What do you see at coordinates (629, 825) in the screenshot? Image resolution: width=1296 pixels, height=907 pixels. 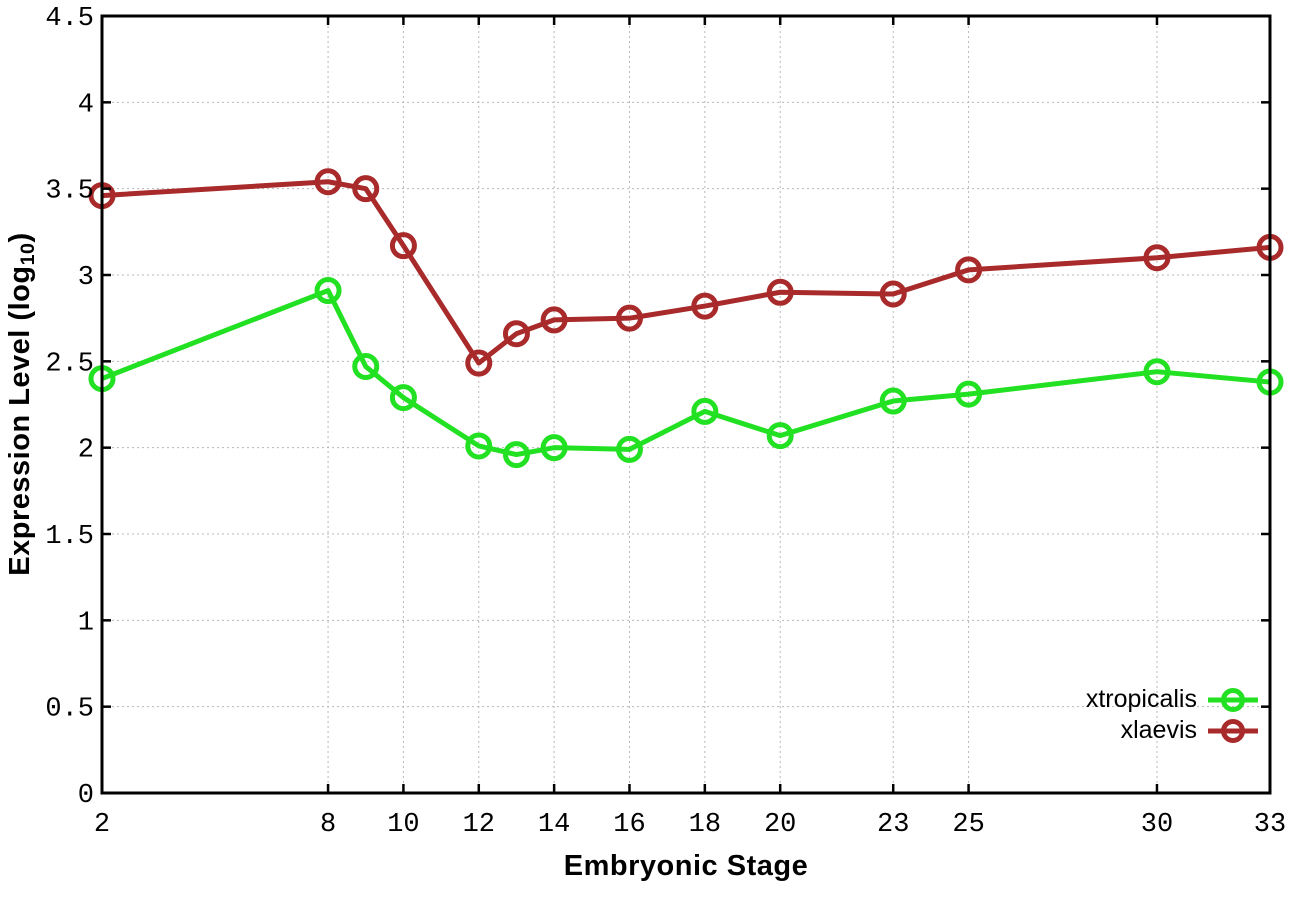 I see `x-tick-label-16: 16` at bounding box center [629, 825].